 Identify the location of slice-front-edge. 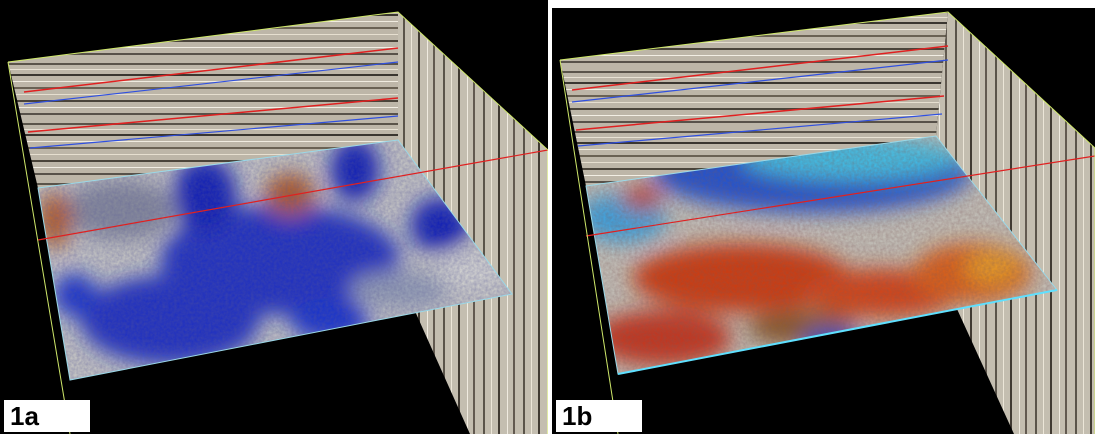
(837, 332).